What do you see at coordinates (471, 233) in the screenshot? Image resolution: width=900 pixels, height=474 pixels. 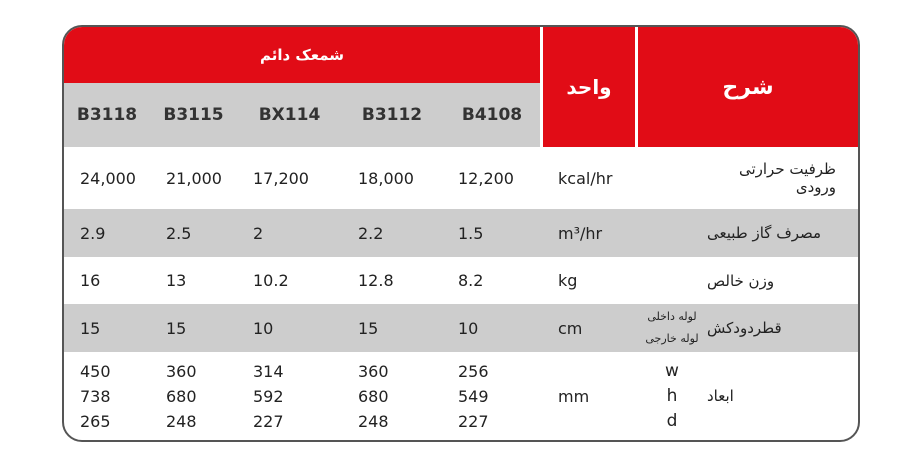 I see `value-cell: 1.5` at bounding box center [471, 233].